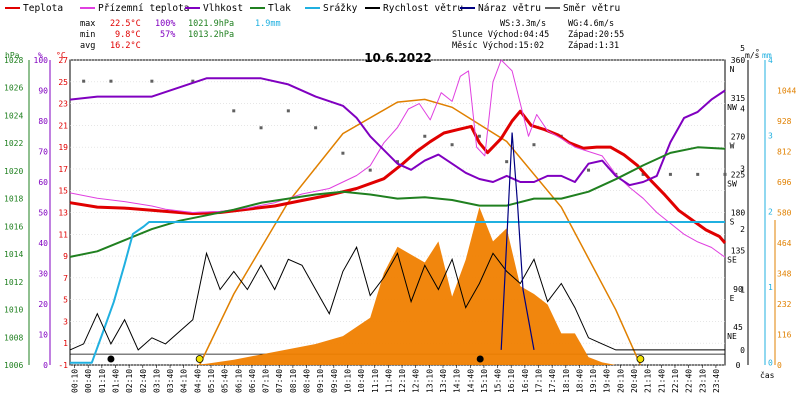  I want to click on mm-tick-label: 1, so click(770, 287).